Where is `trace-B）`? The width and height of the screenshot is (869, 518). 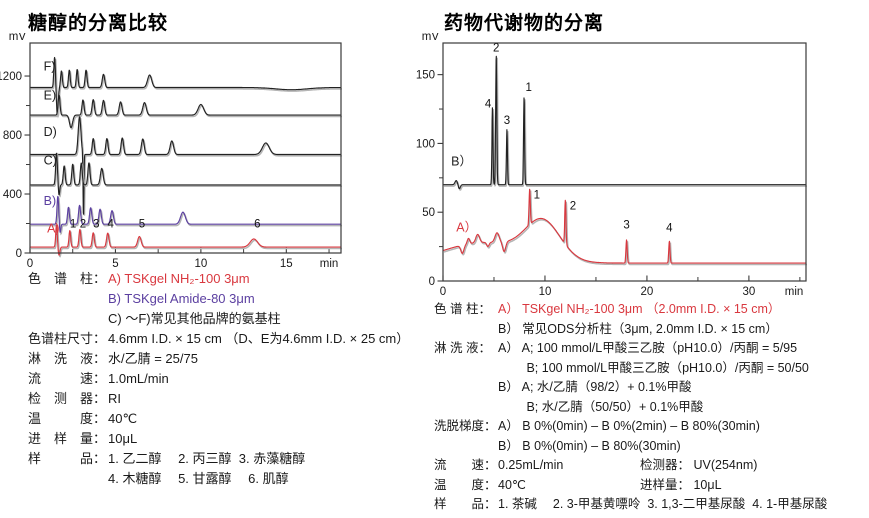
trace-B） is located at coordinates (624, 122).